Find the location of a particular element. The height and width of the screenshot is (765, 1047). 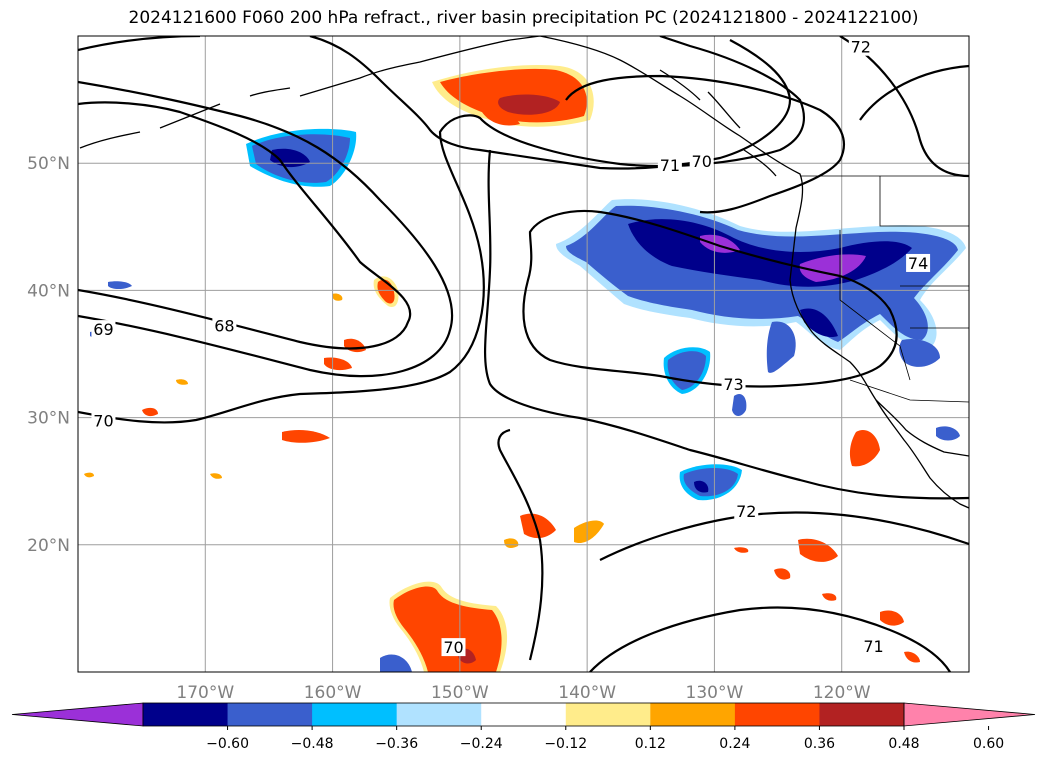

colorbar-extend-low is located at coordinates (77, 714).